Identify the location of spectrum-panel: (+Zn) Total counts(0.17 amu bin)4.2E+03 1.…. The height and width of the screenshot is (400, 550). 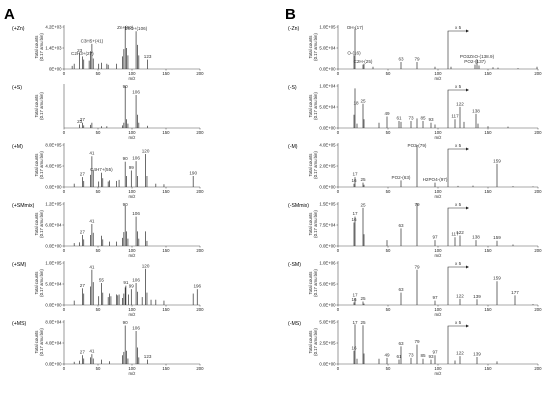
(108, 53).